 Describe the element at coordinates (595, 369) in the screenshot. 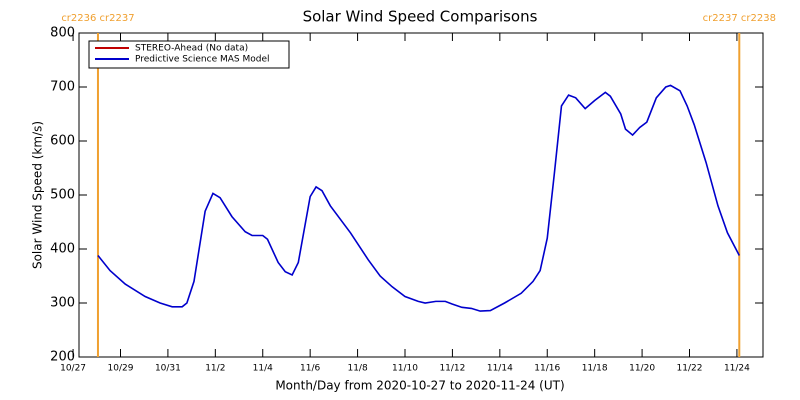

I see `x-tick-label: 11/18` at that location.